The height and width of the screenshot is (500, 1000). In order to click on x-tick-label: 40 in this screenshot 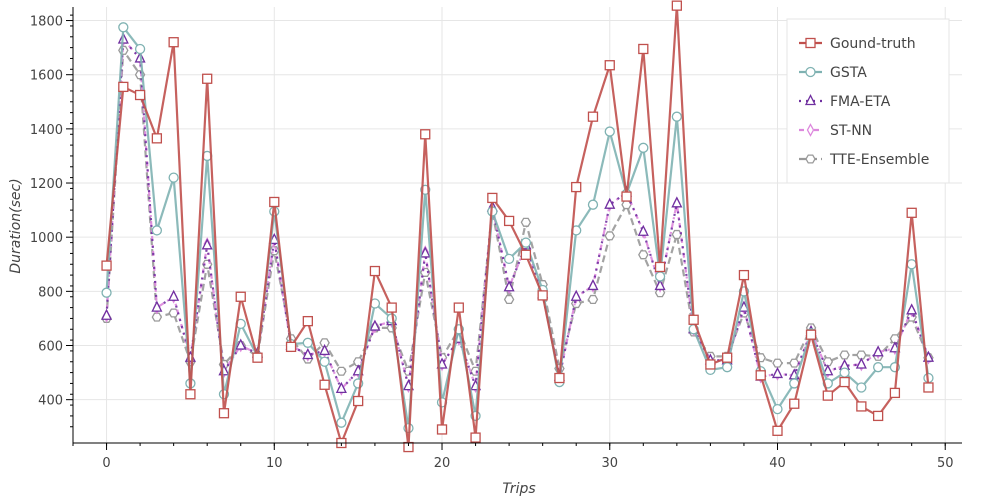, I will do `click(777, 463)`.